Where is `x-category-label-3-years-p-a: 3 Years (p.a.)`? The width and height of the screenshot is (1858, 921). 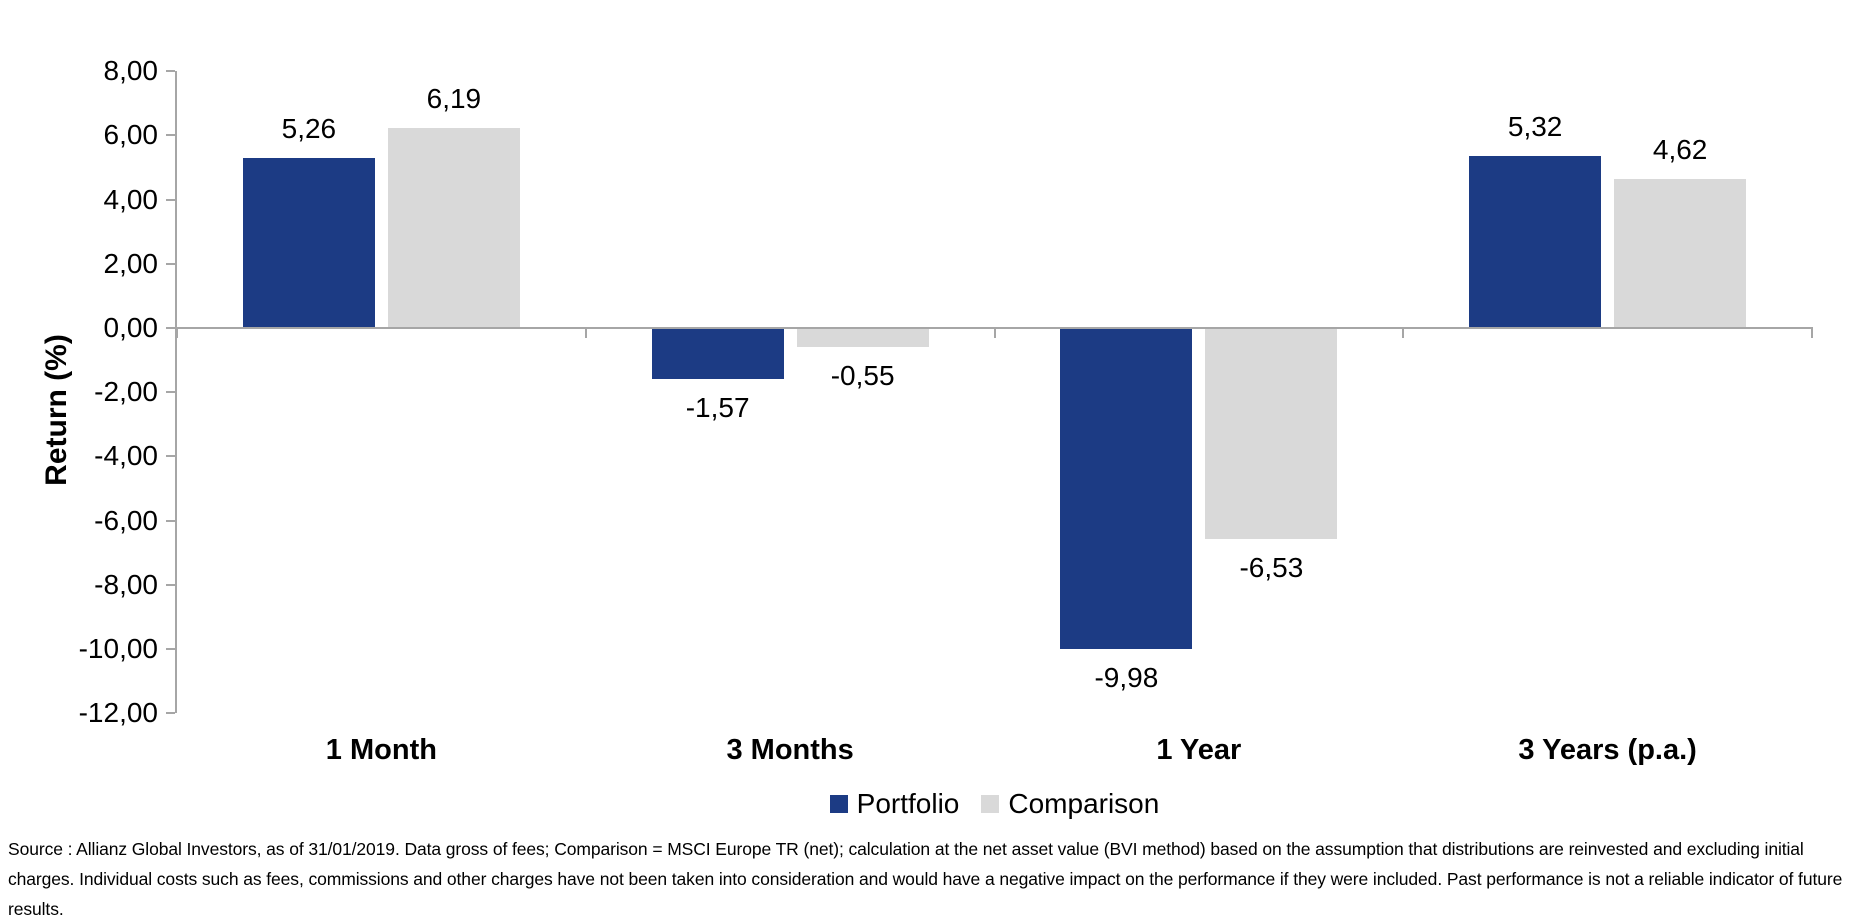 x-category-label-3-years-p-a: 3 Years (p.a.) is located at coordinates (1607, 750).